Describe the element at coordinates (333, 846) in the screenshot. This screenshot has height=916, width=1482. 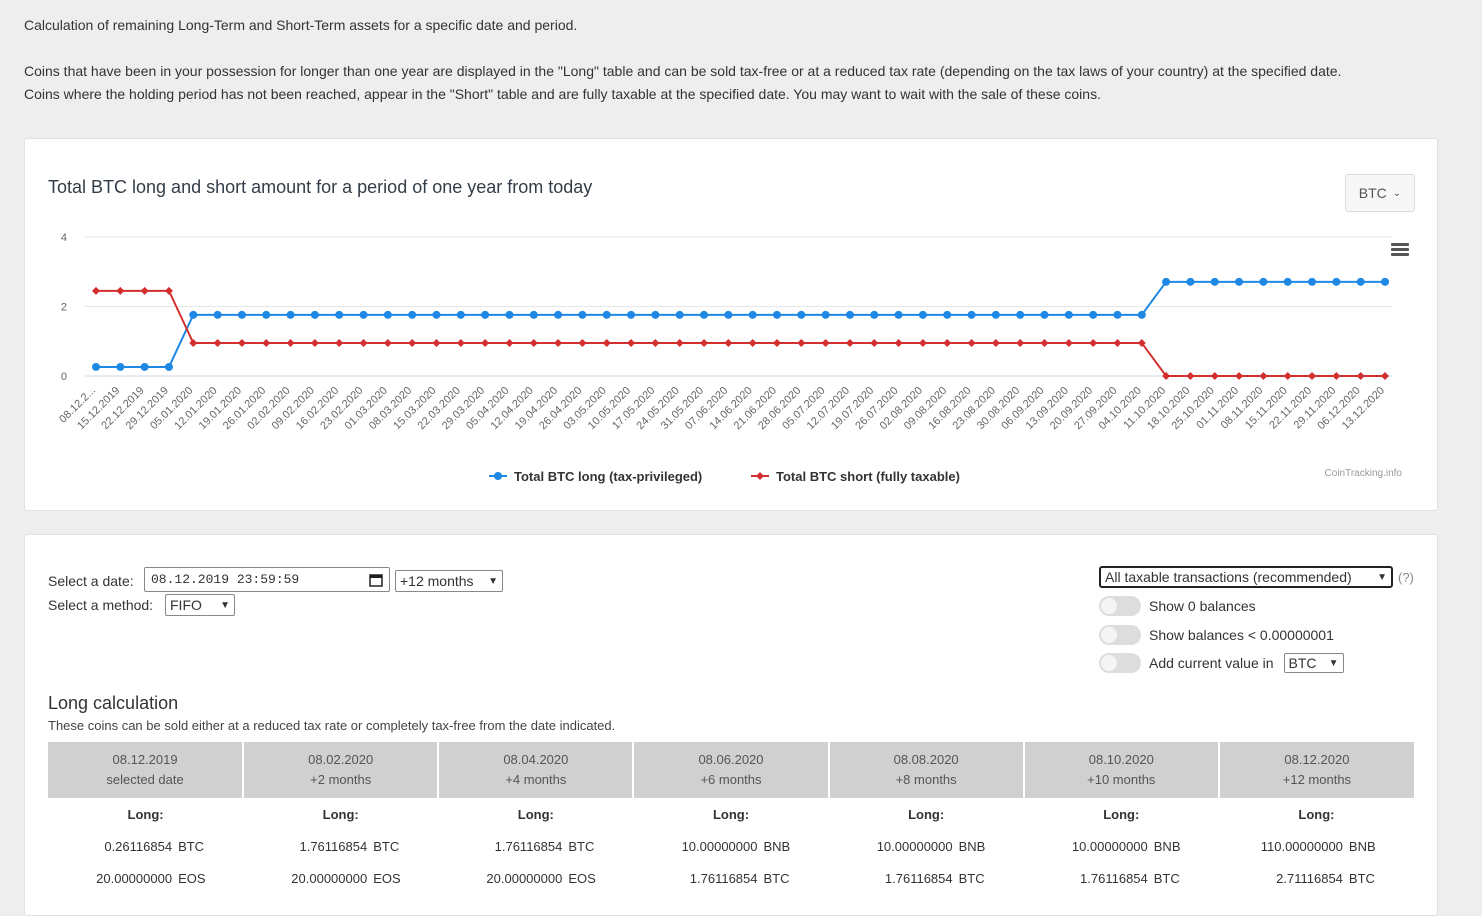
I see `amount: 1.76116854` at that location.